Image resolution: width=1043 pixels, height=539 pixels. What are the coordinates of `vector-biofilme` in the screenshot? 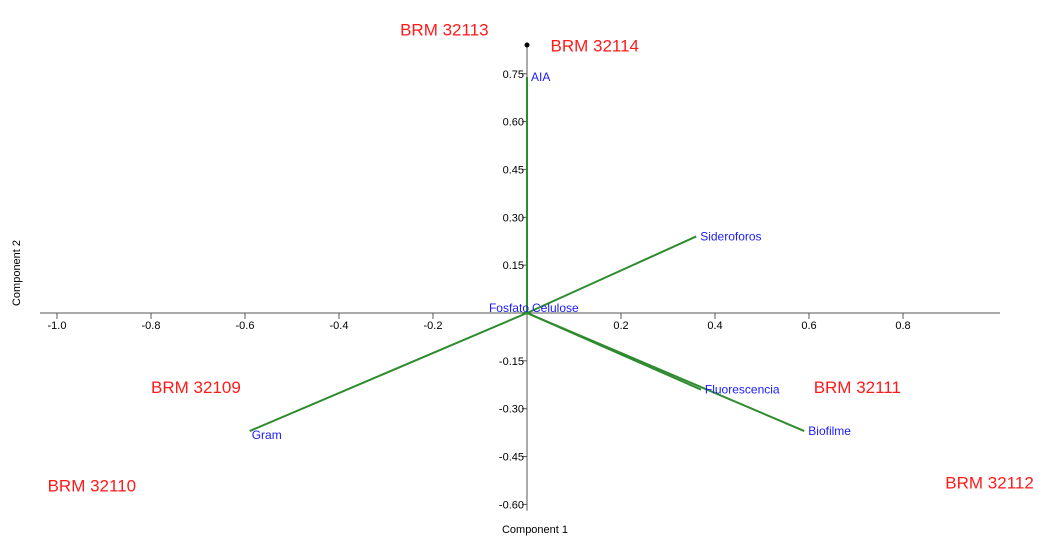 It's located at (665, 372).